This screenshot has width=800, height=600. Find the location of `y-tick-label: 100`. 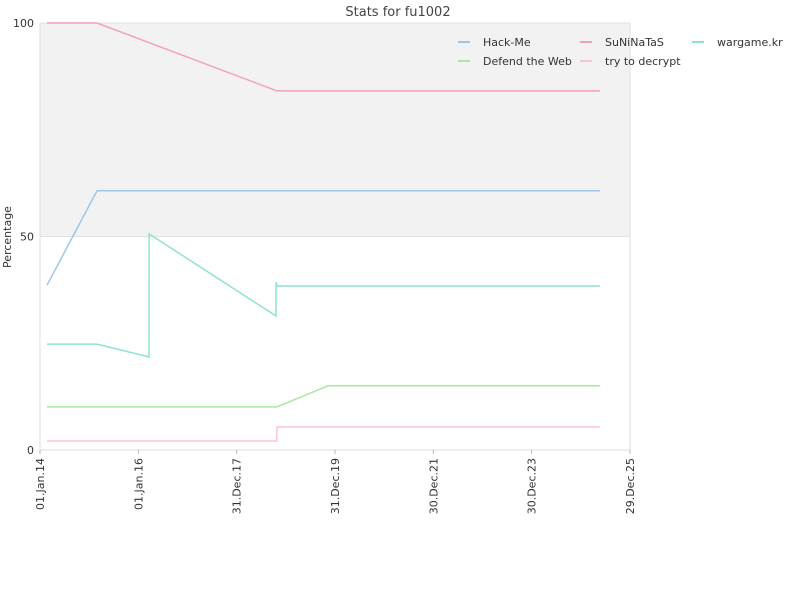

y-tick-label: 100 is located at coordinates (23, 23).